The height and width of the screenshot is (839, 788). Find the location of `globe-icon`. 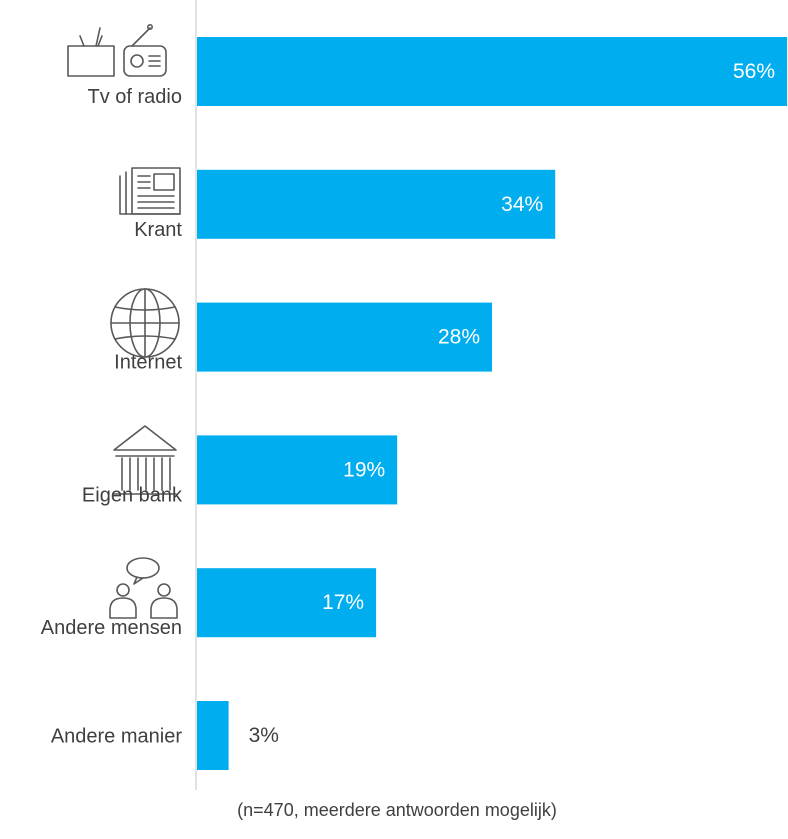

globe-icon is located at coordinates (145, 323).